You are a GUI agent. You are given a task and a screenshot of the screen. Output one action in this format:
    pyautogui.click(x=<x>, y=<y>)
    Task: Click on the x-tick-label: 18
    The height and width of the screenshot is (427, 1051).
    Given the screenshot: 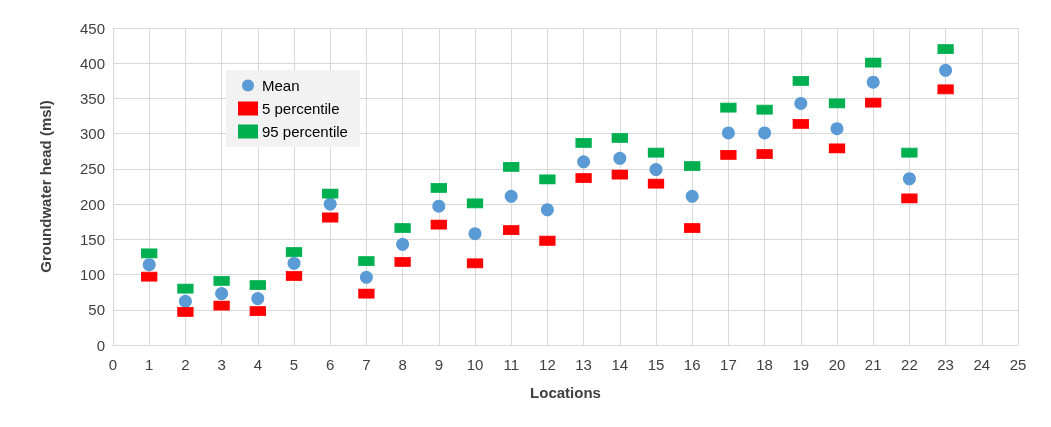 What is the action you would take?
    pyautogui.click(x=764, y=364)
    